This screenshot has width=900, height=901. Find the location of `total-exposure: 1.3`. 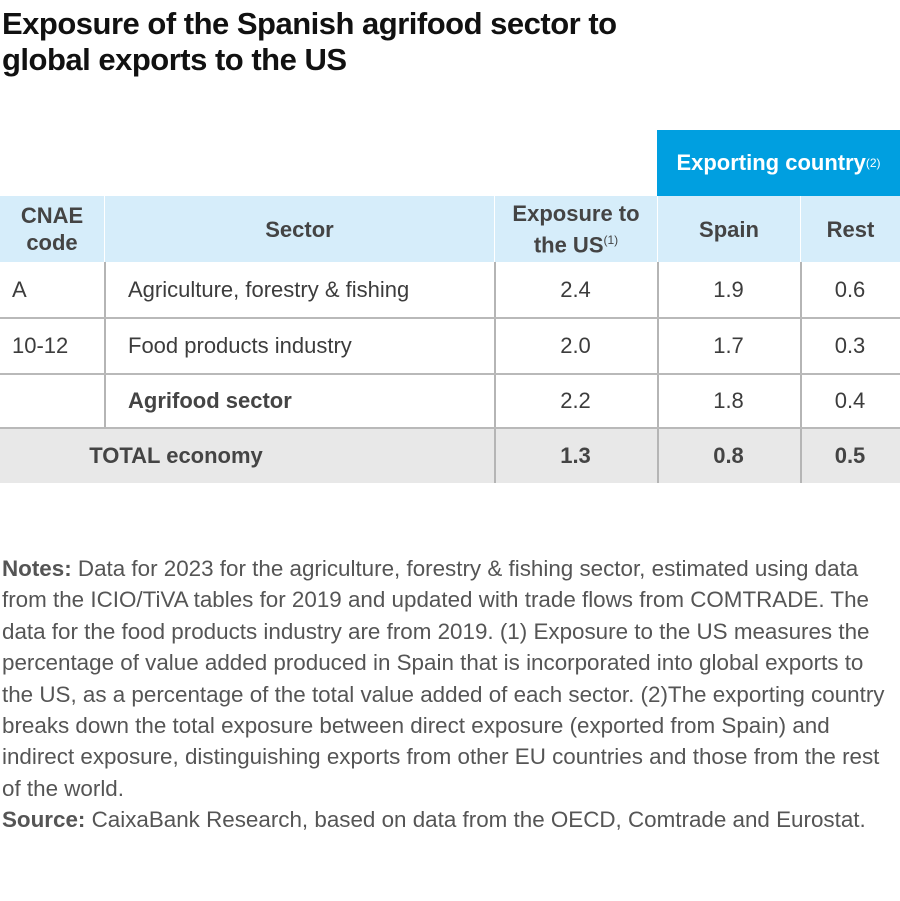

total-exposure: 1.3 is located at coordinates (575, 455).